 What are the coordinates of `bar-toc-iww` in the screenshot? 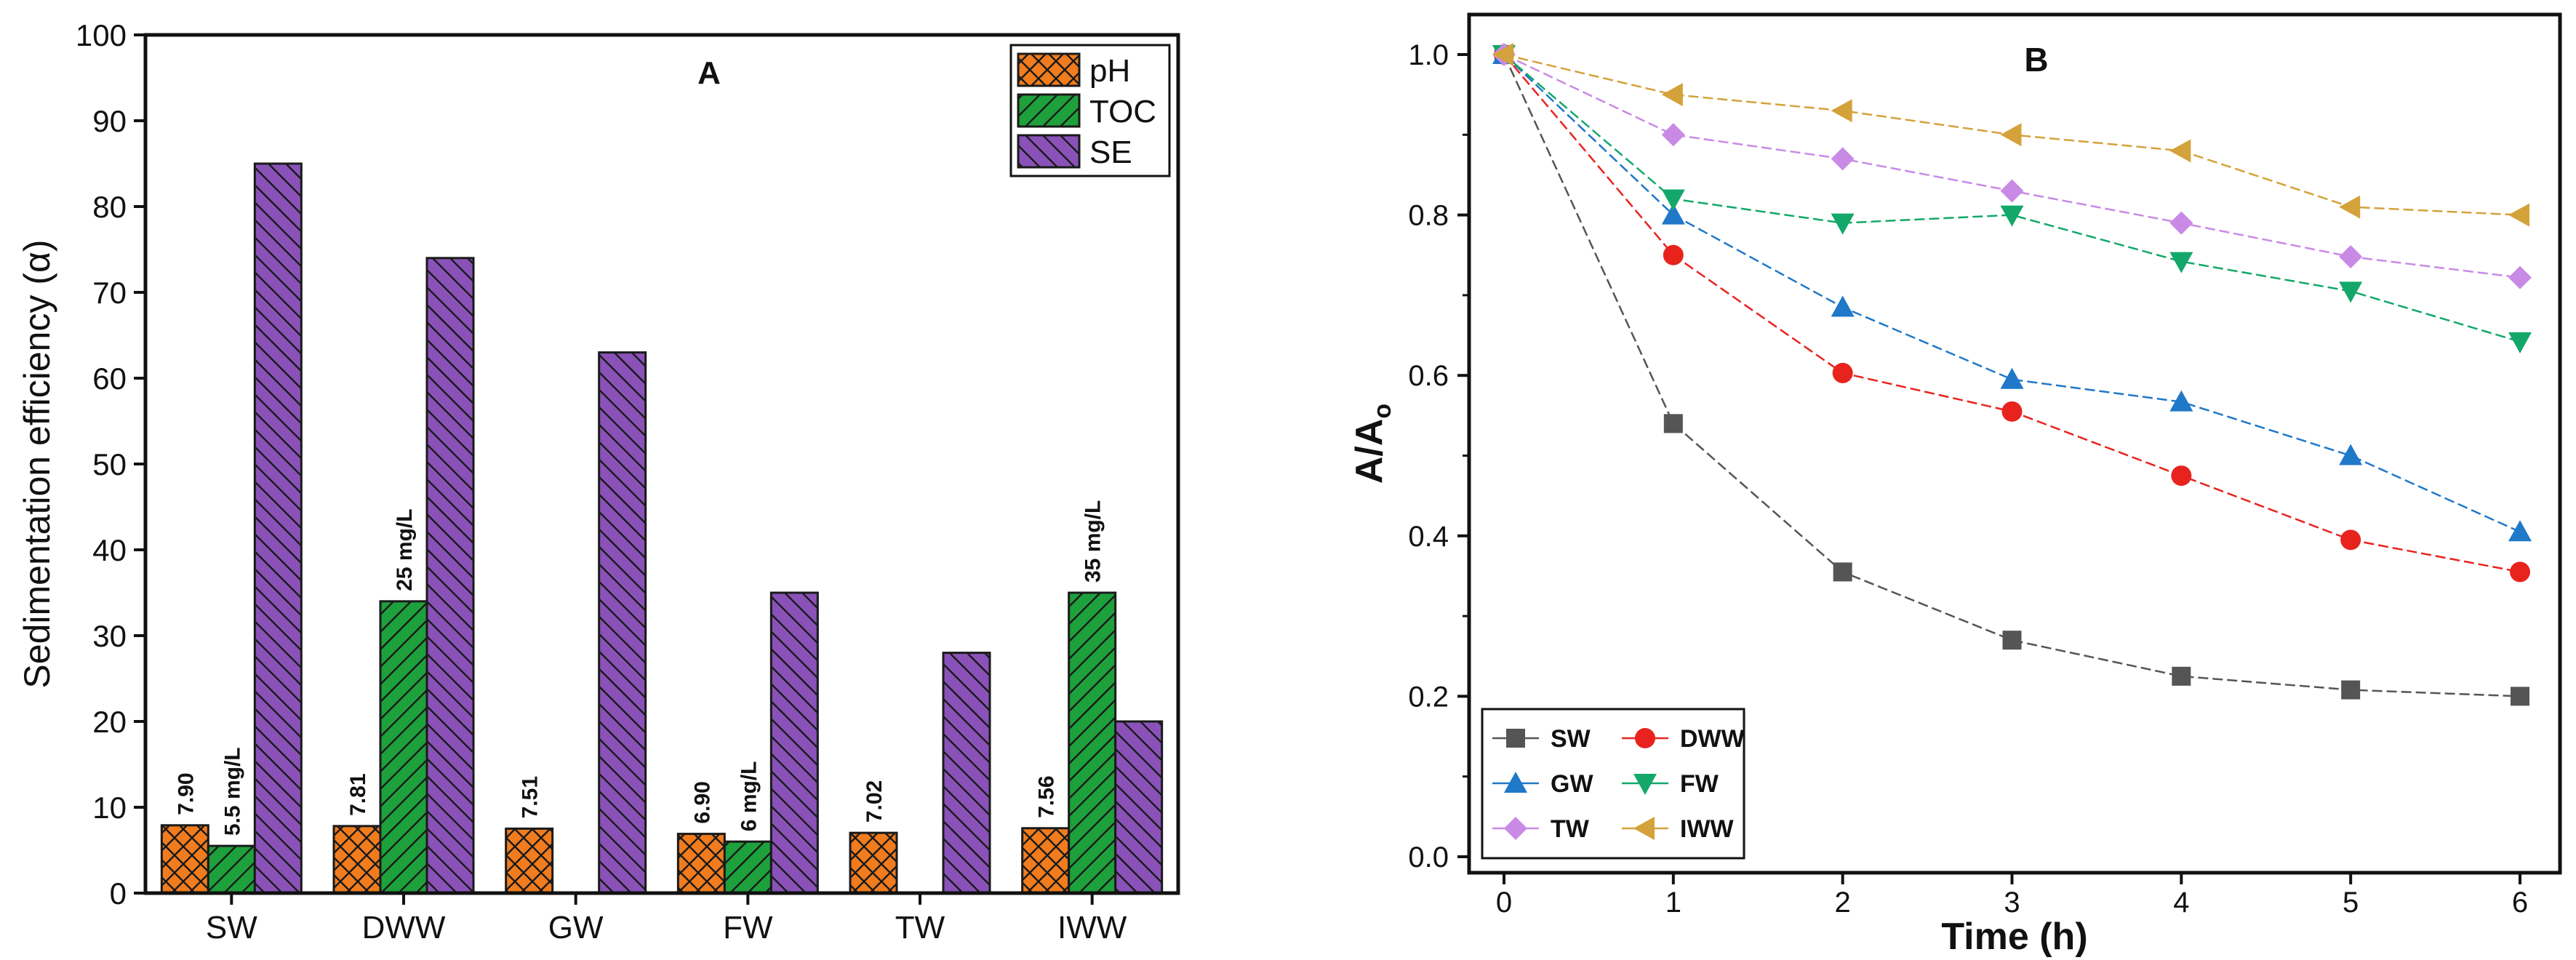 It's located at (1092, 743).